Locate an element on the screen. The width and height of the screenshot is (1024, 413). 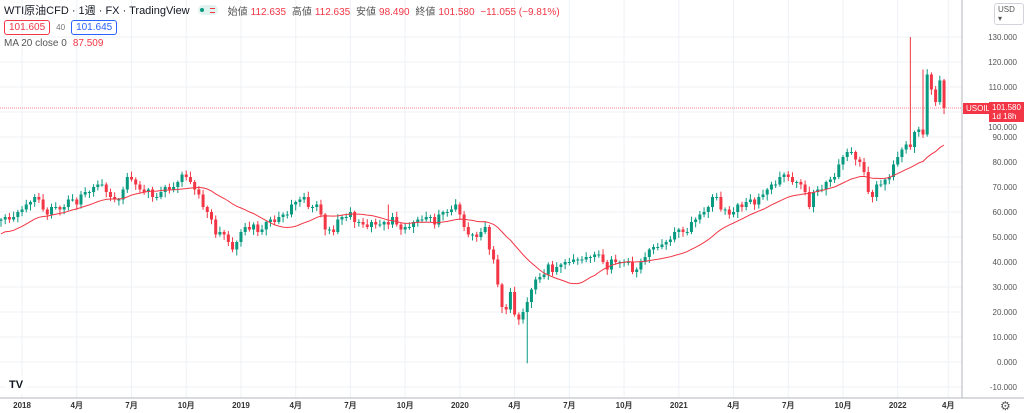
y-tick-label: 90.000 is located at coordinates (1005, 137).